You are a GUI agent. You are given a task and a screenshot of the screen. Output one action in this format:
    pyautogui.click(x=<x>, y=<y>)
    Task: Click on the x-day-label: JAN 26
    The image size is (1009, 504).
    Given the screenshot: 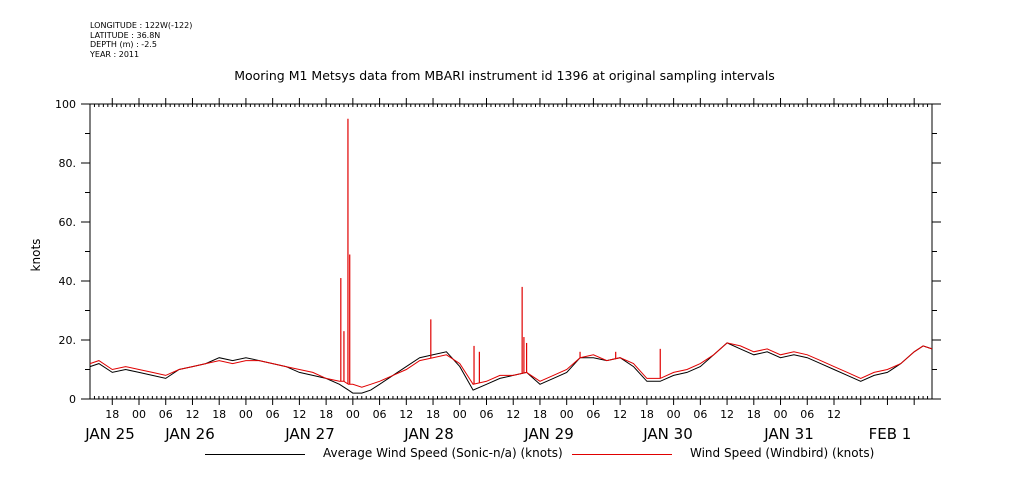 What is the action you would take?
    pyautogui.click(x=189, y=434)
    